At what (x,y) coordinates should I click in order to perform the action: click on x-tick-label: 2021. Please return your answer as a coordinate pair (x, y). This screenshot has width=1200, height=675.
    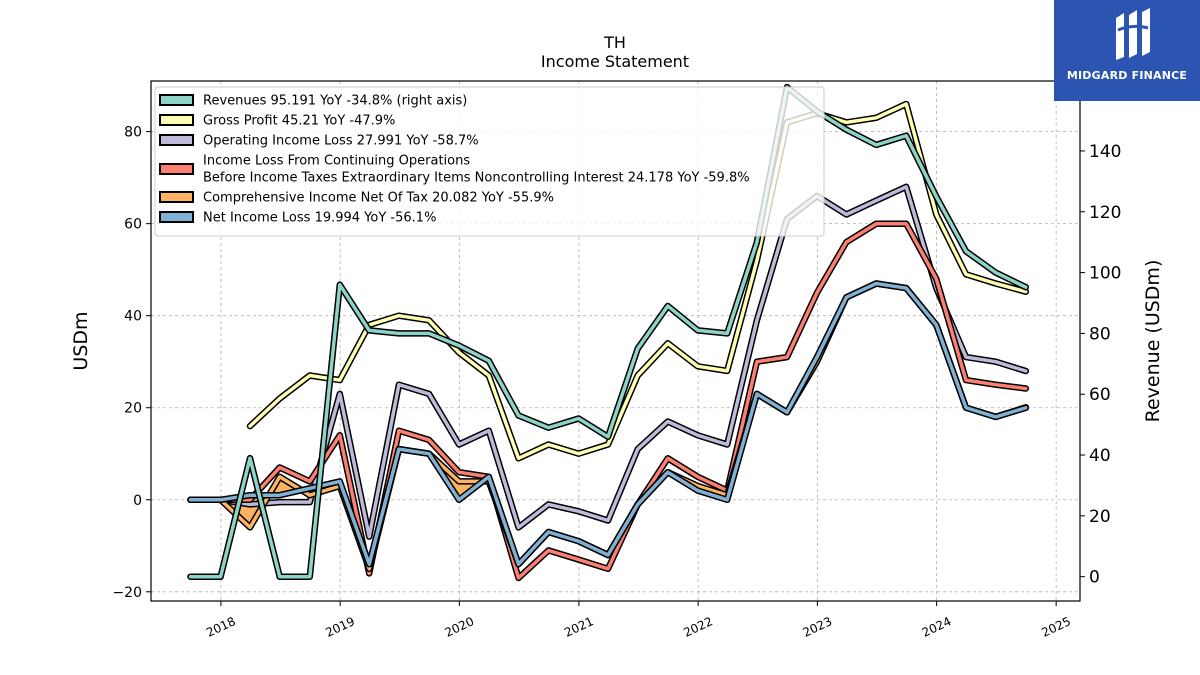
    Looking at the image, I should click on (579, 627).